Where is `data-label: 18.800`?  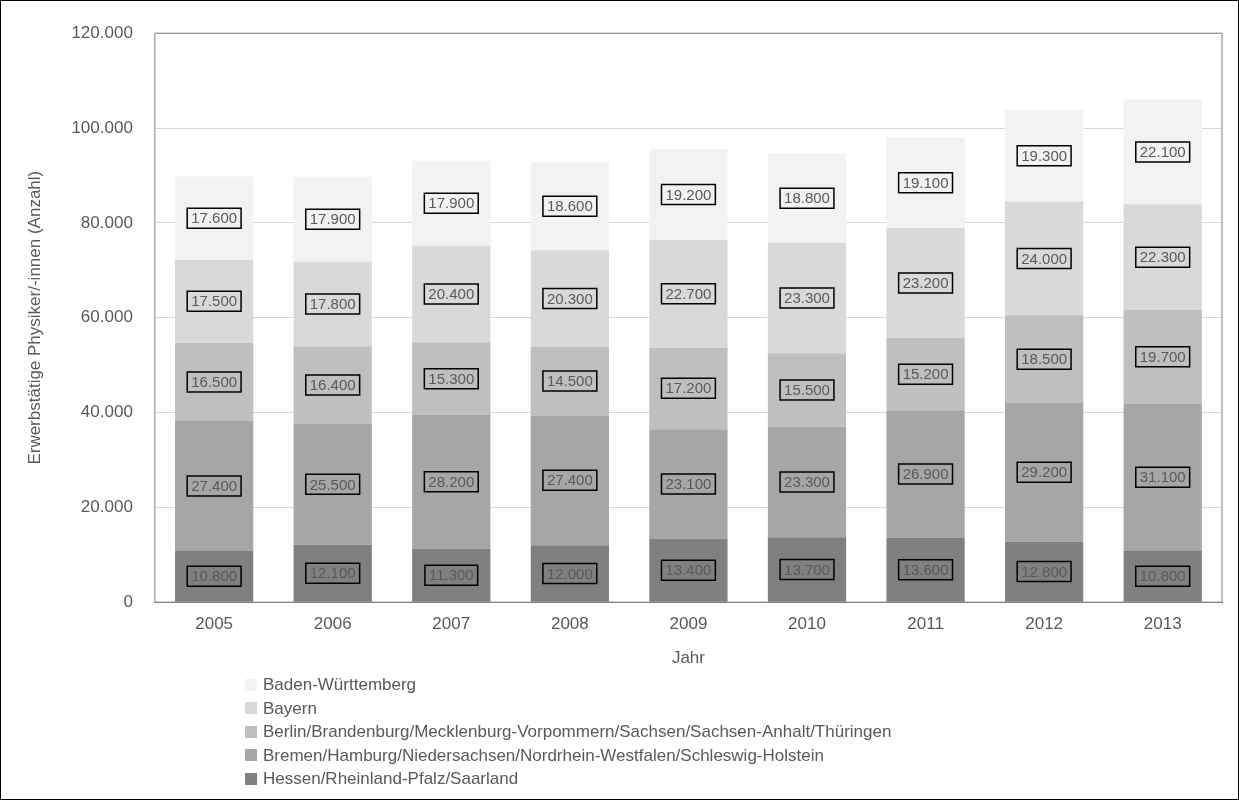
data-label: 18.800 is located at coordinates (807, 198).